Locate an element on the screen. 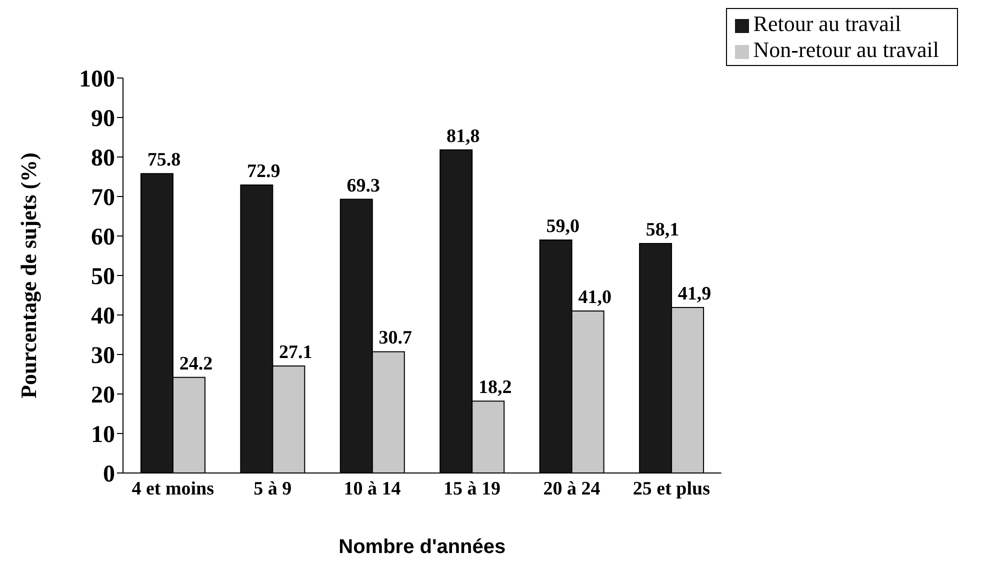 This screenshot has height=584, width=983. data-label: 58,1 is located at coordinates (663, 230).